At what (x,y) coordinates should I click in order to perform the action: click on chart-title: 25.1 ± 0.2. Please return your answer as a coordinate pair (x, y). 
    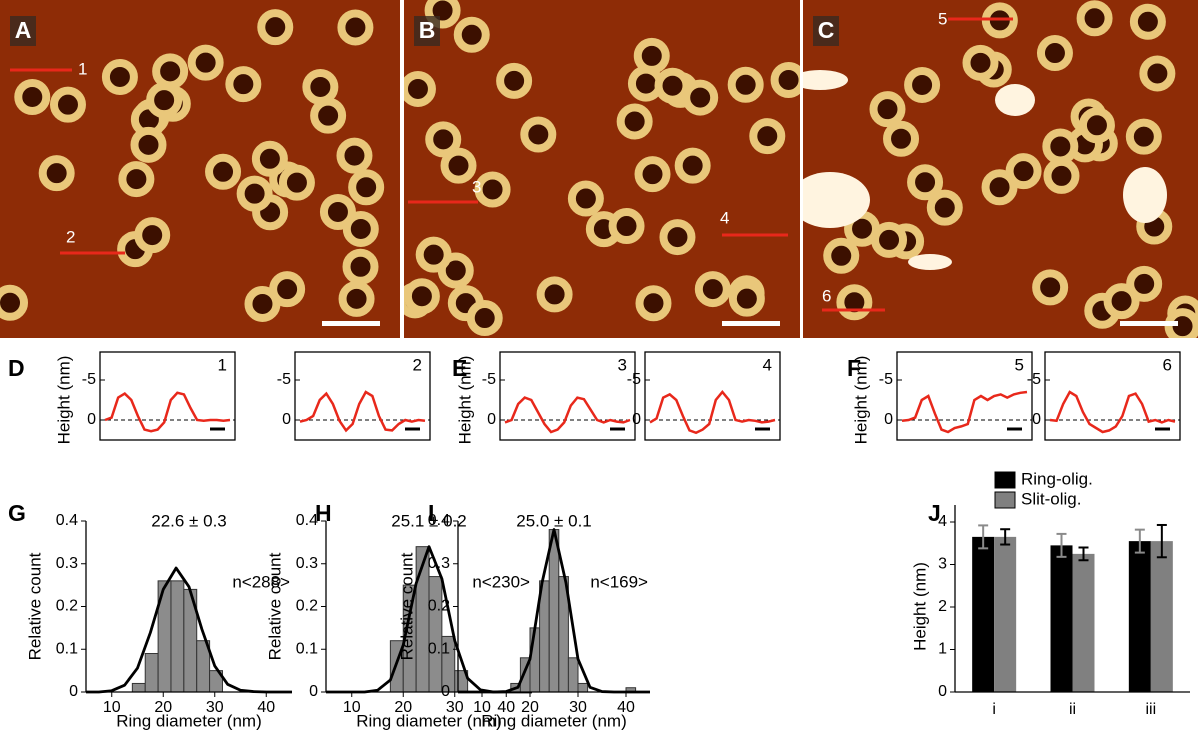
    Looking at the image, I should click on (429, 520).